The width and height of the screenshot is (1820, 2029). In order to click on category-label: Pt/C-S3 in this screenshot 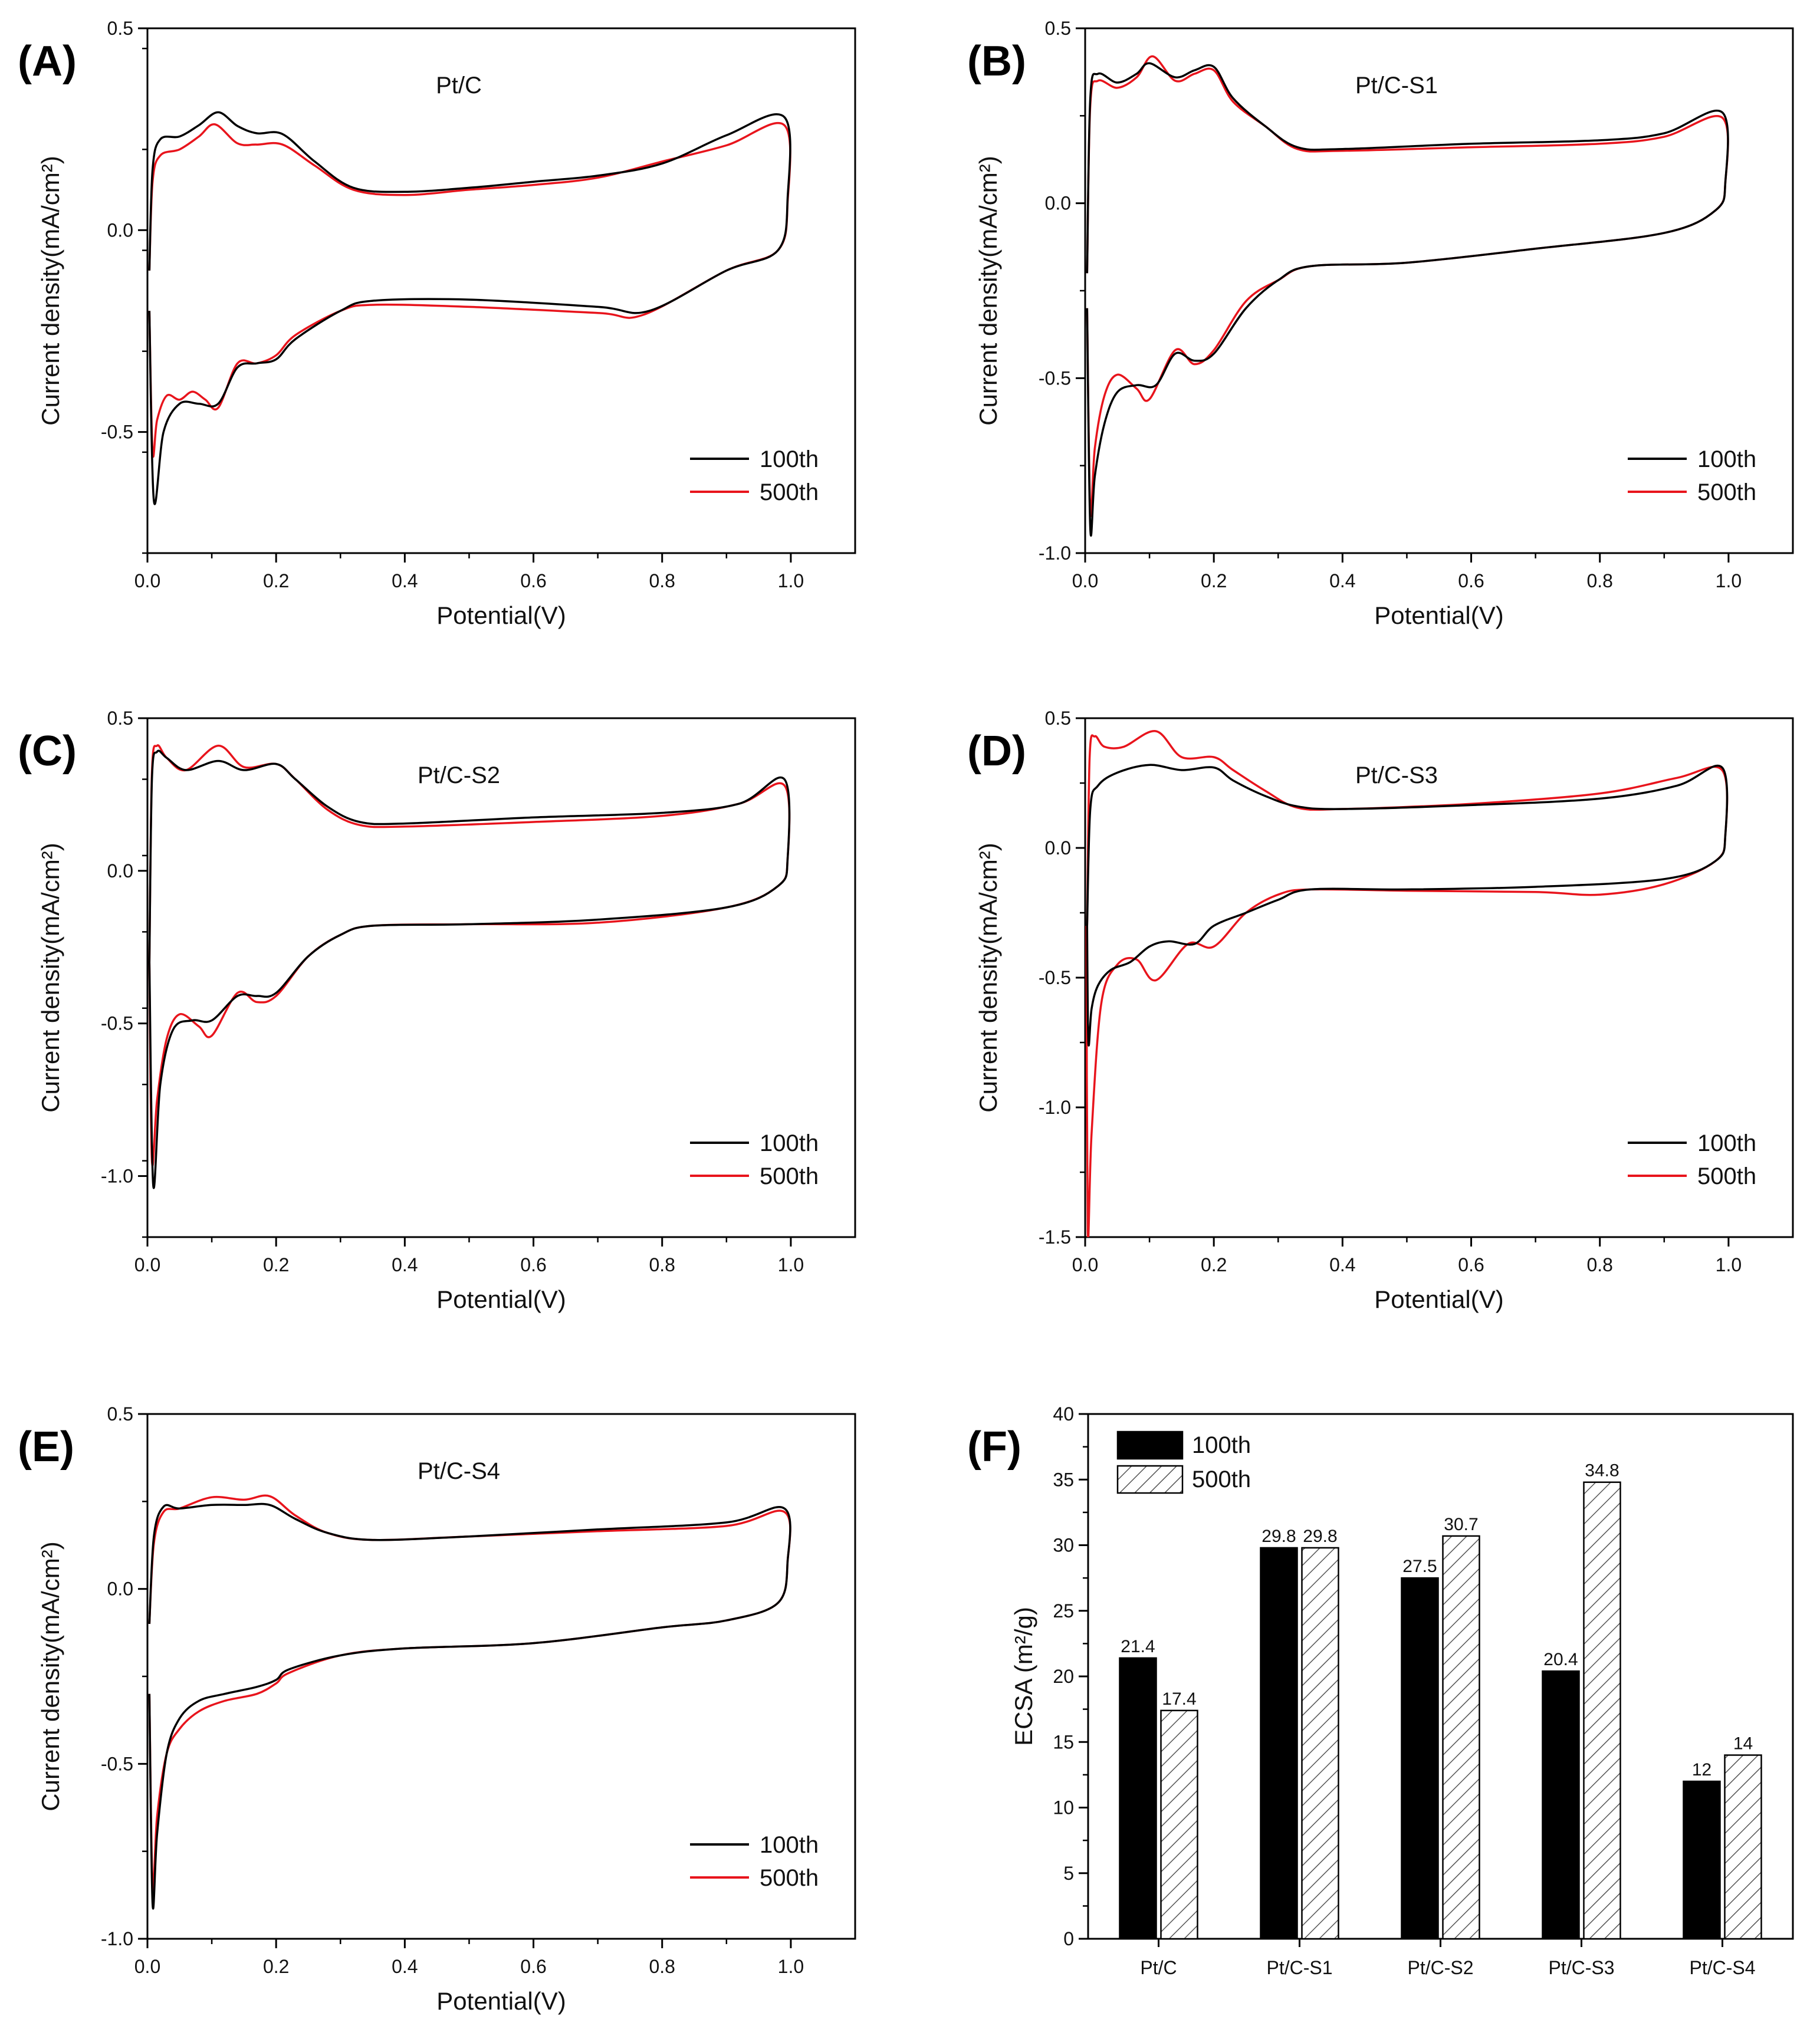, I will do `click(1581, 1967)`.